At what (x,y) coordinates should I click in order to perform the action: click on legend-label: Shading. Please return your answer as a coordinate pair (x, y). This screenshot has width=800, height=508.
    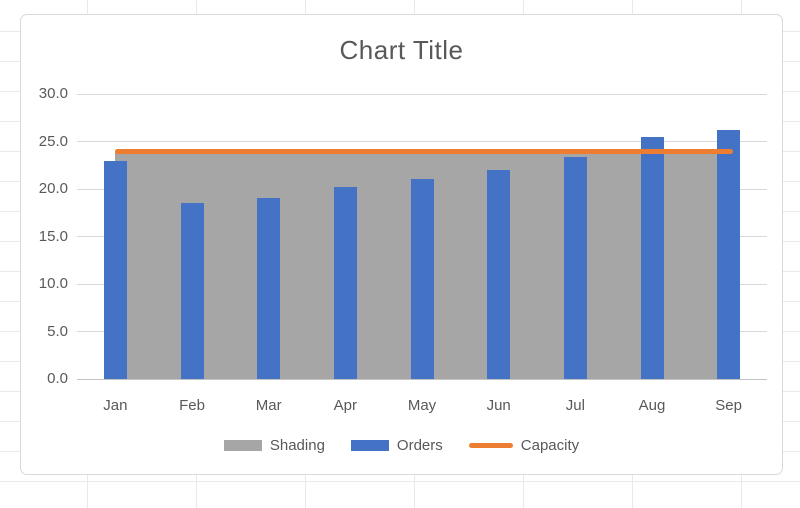
    Looking at the image, I should click on (297, 445).